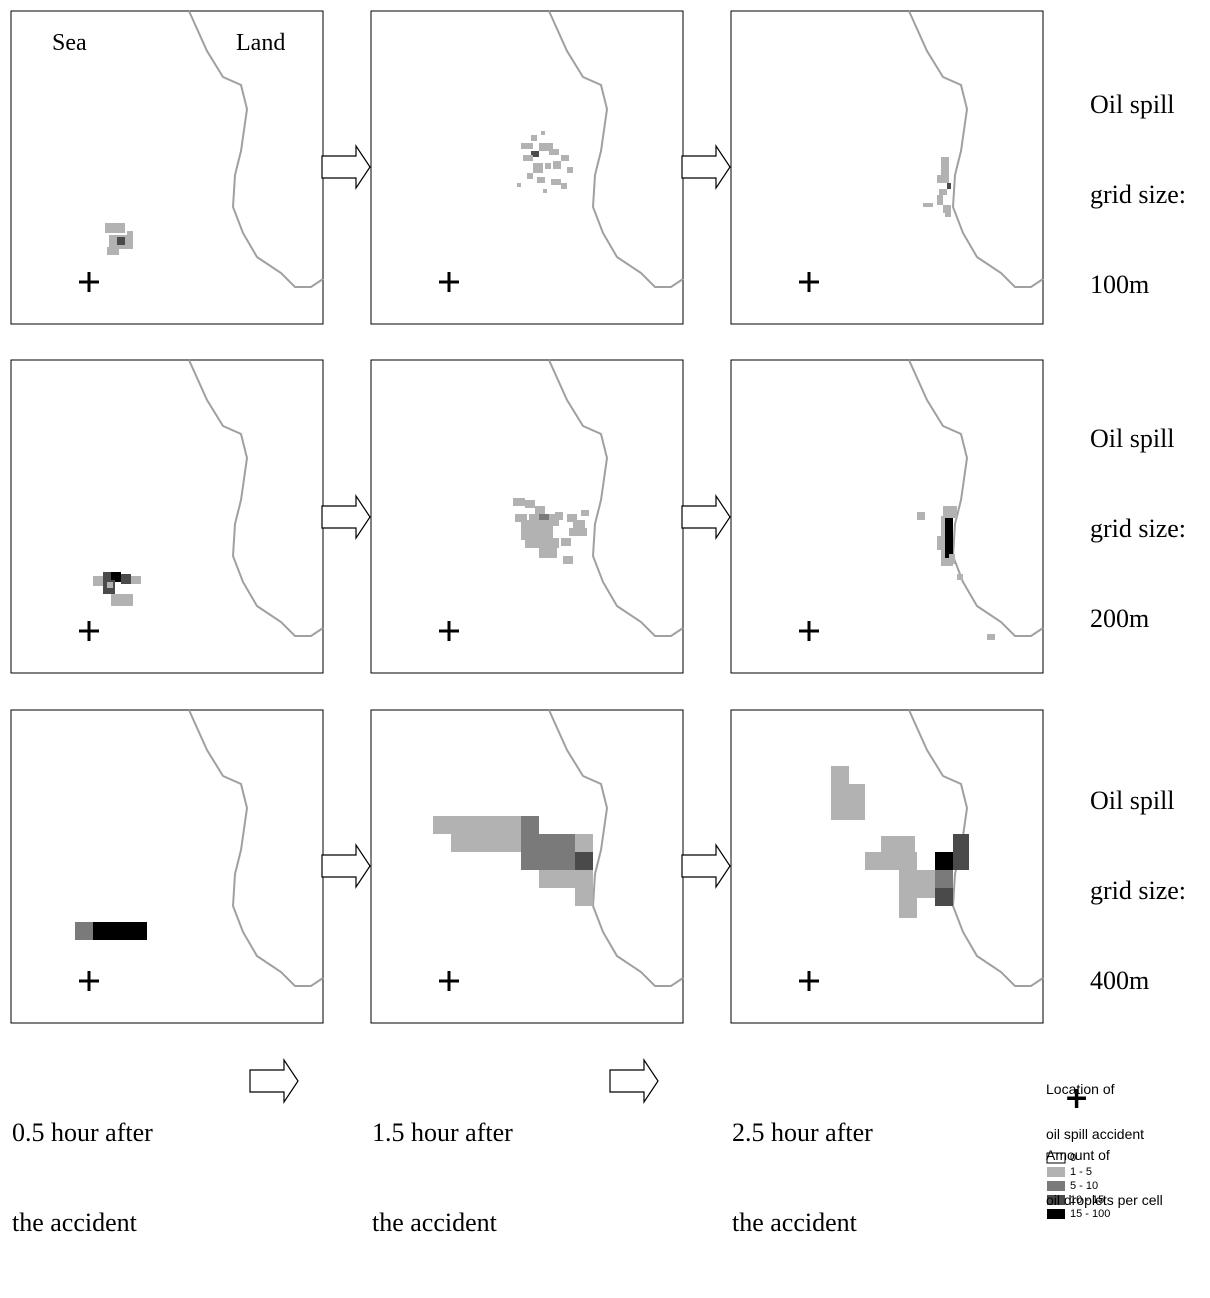 The width and height of the screenshot is (1210, 1298). What do you see at coordinates (1080, 1089) in the screenshot?
I see `legend-title-line: Location of` at bounding box center [1080, 1089].